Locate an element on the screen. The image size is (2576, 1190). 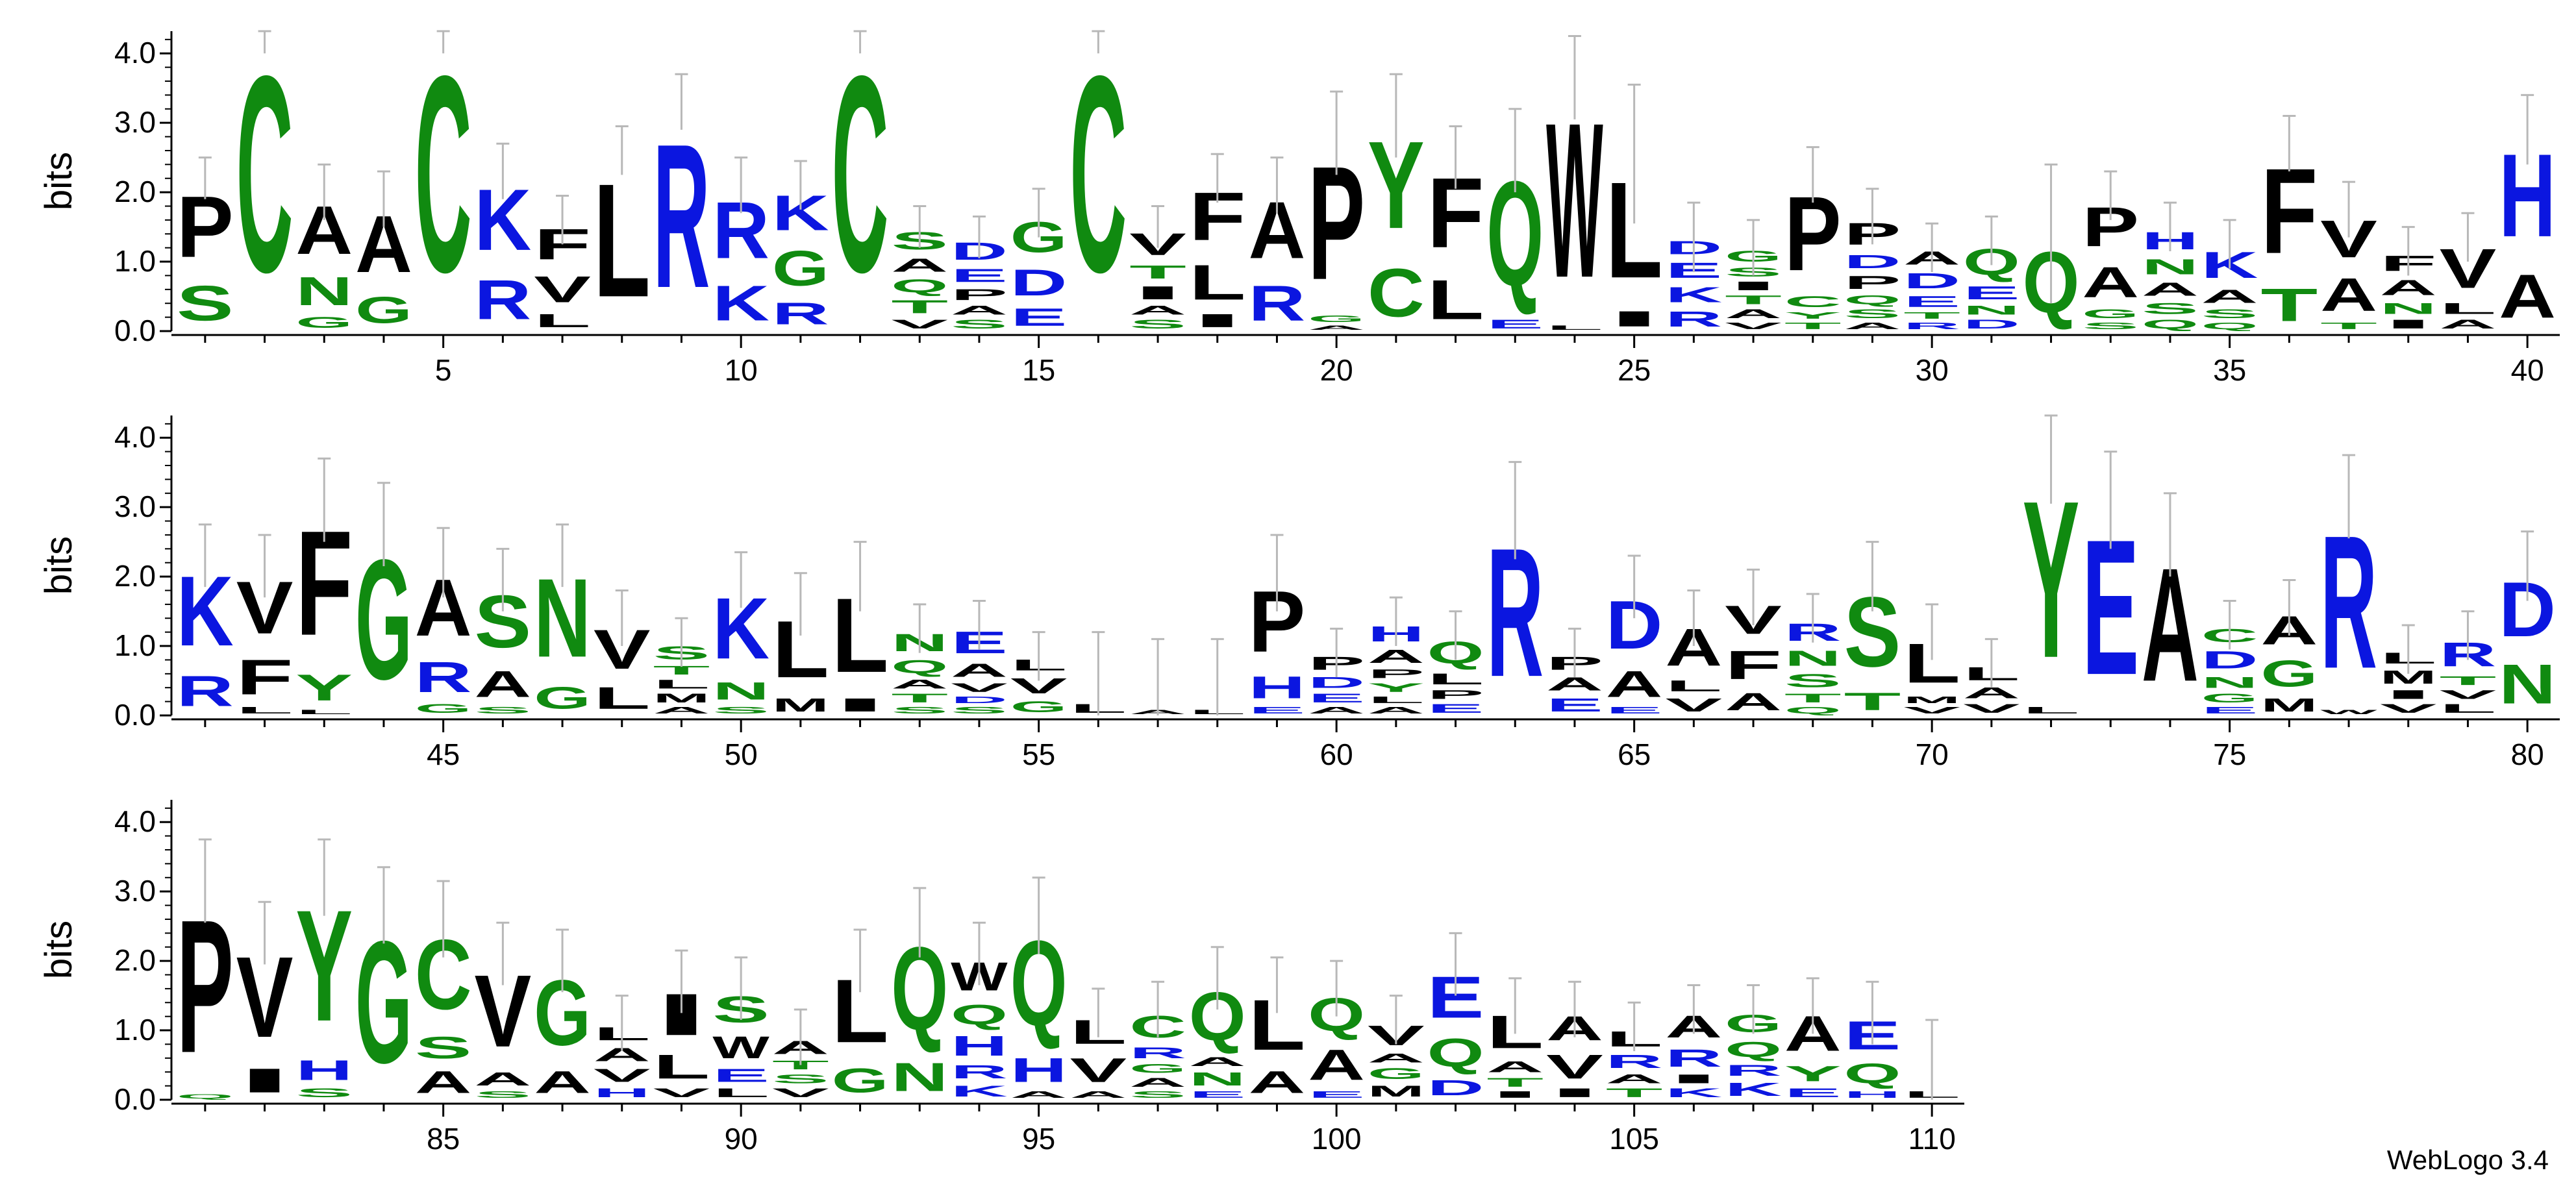
residue-Q-pos-81: Q is located at coordinates (205, 1096).